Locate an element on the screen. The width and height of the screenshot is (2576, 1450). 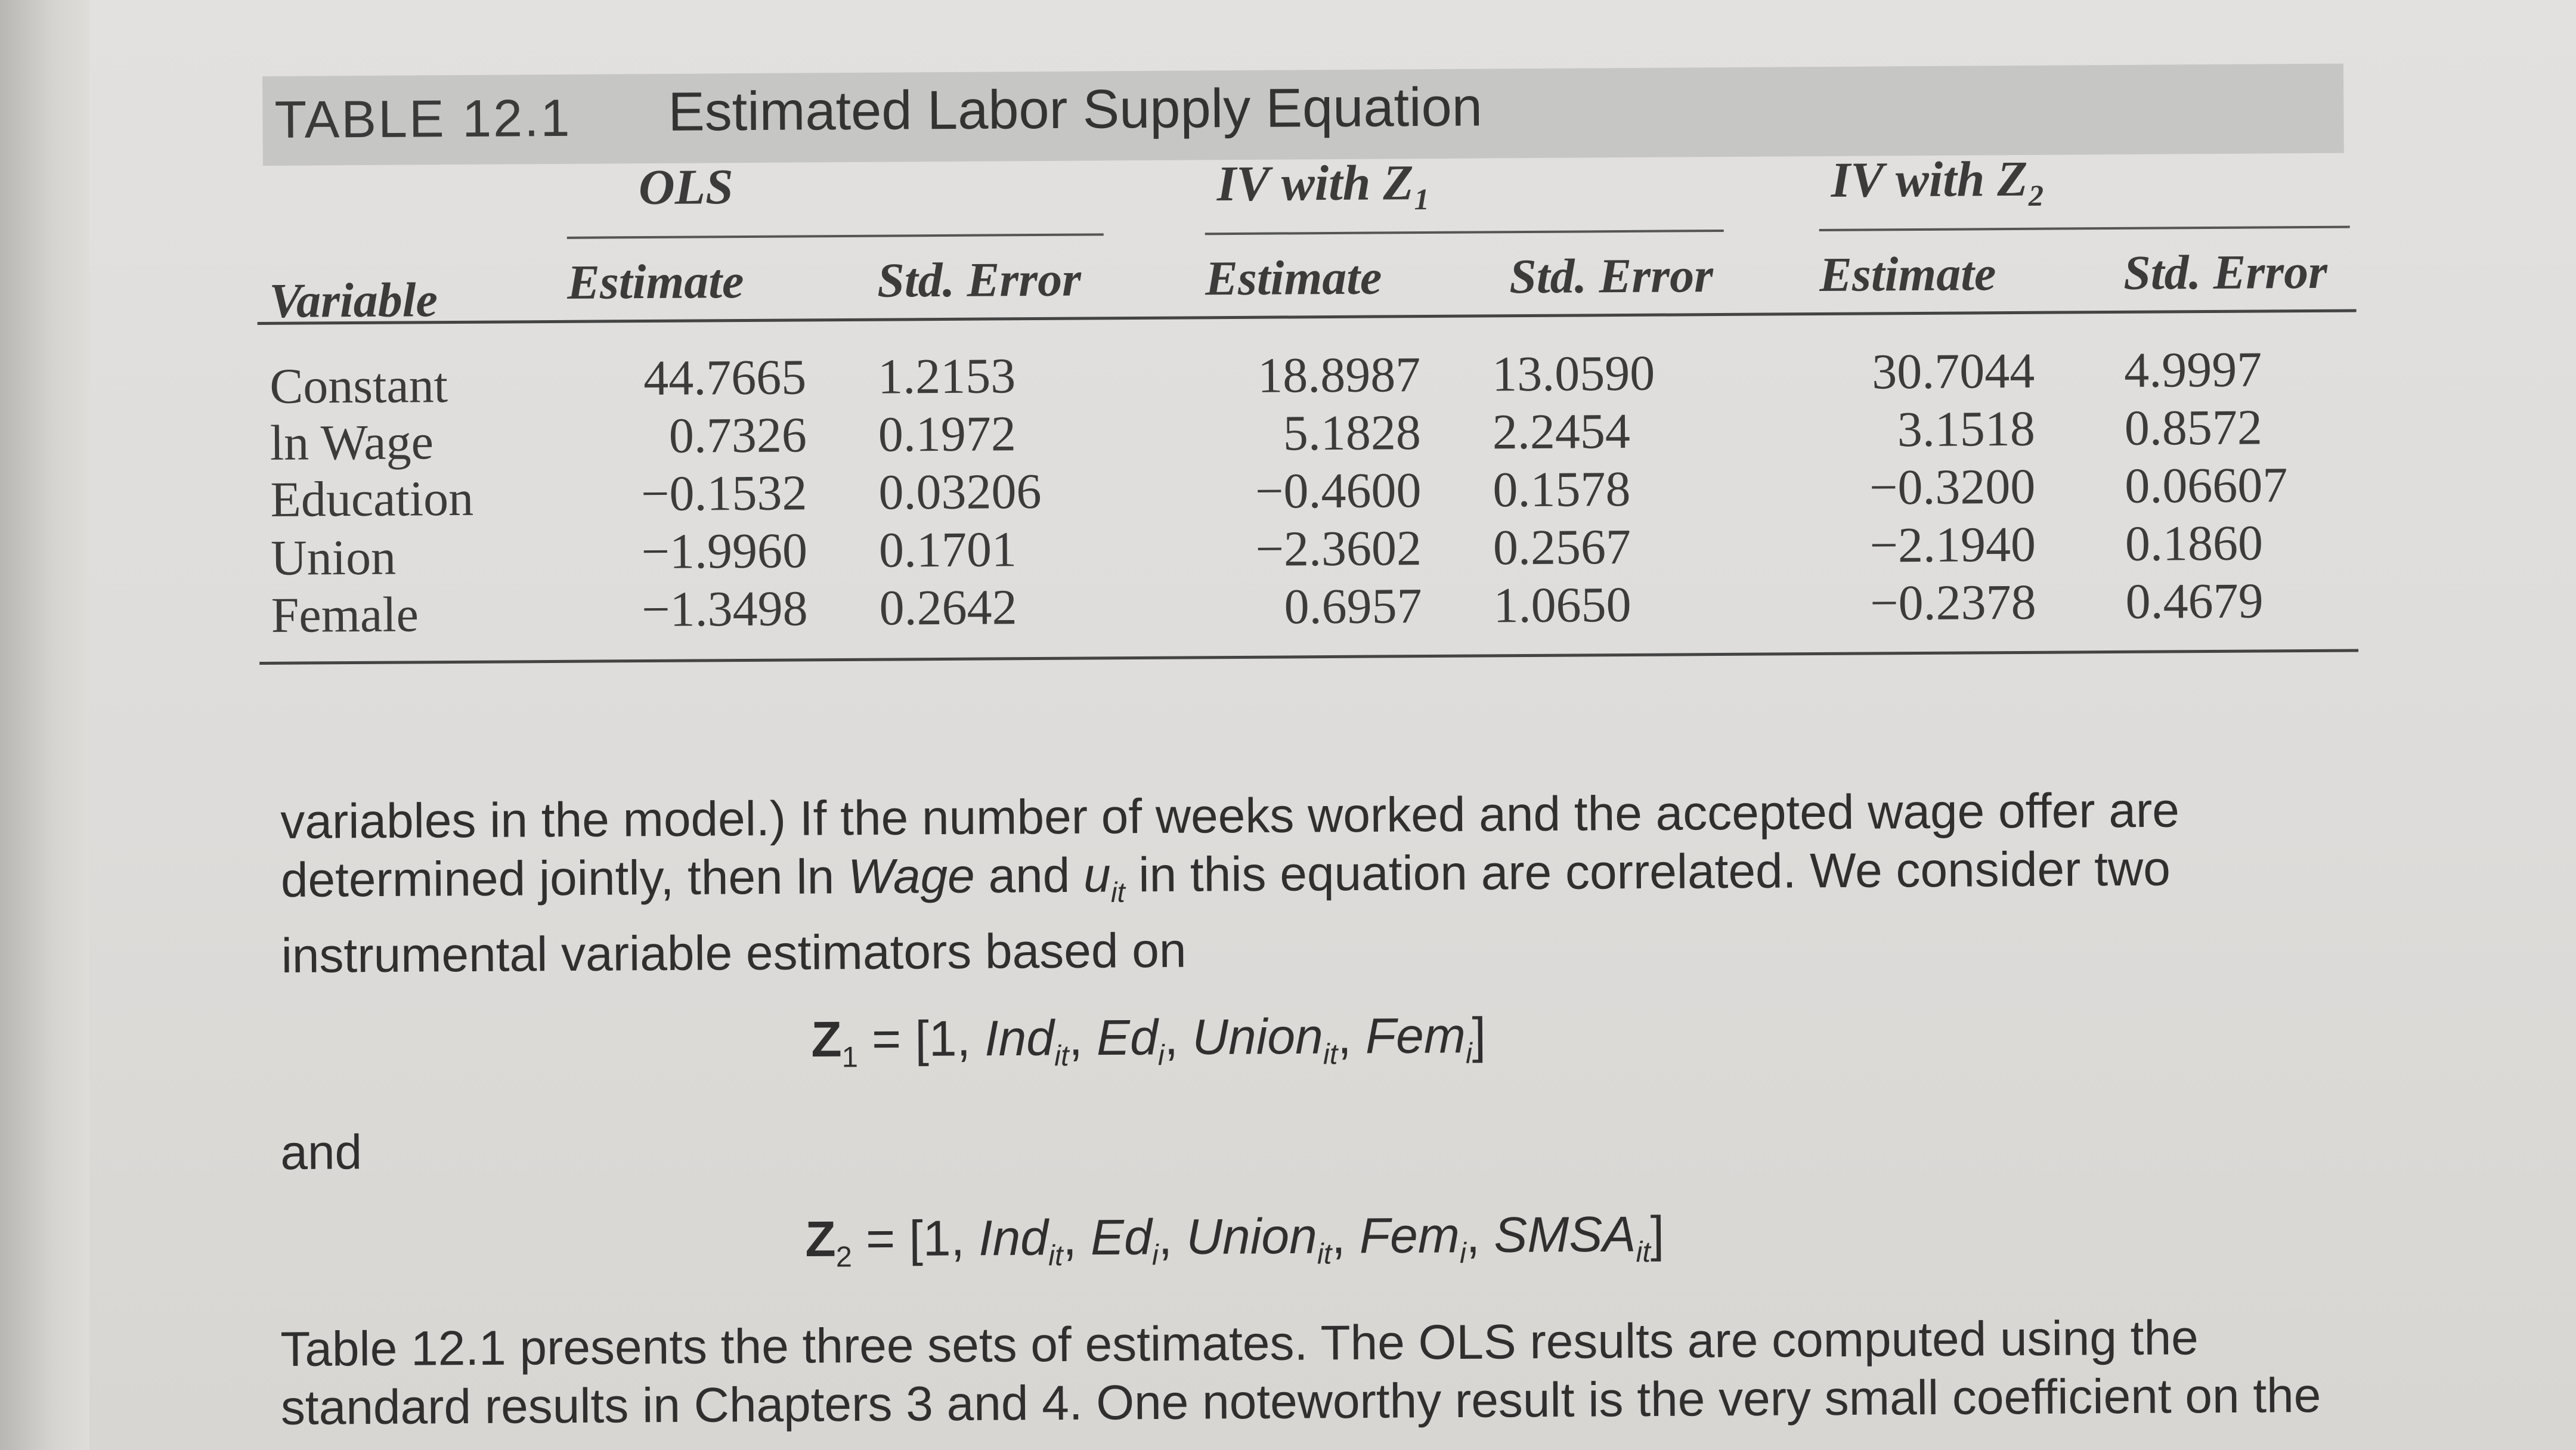
table-number: TABLE 12.1 is located at coordinates (423, 118).